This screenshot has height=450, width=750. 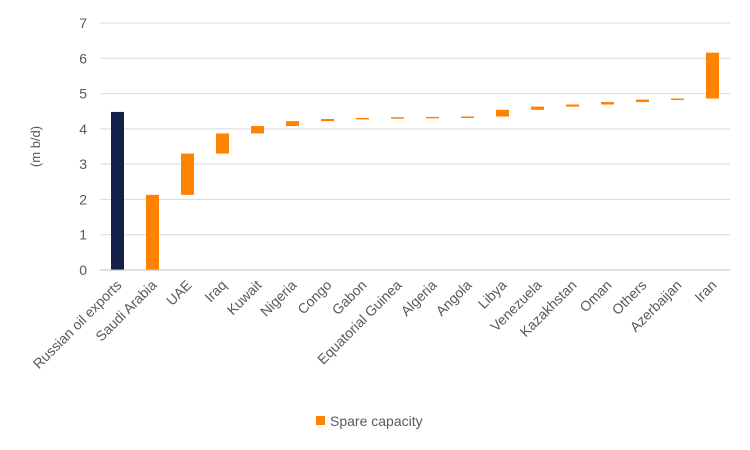 I want to click on y-axis-ticks: 0 1 2 3 4 5 6 7, so click(x=83, y=146).